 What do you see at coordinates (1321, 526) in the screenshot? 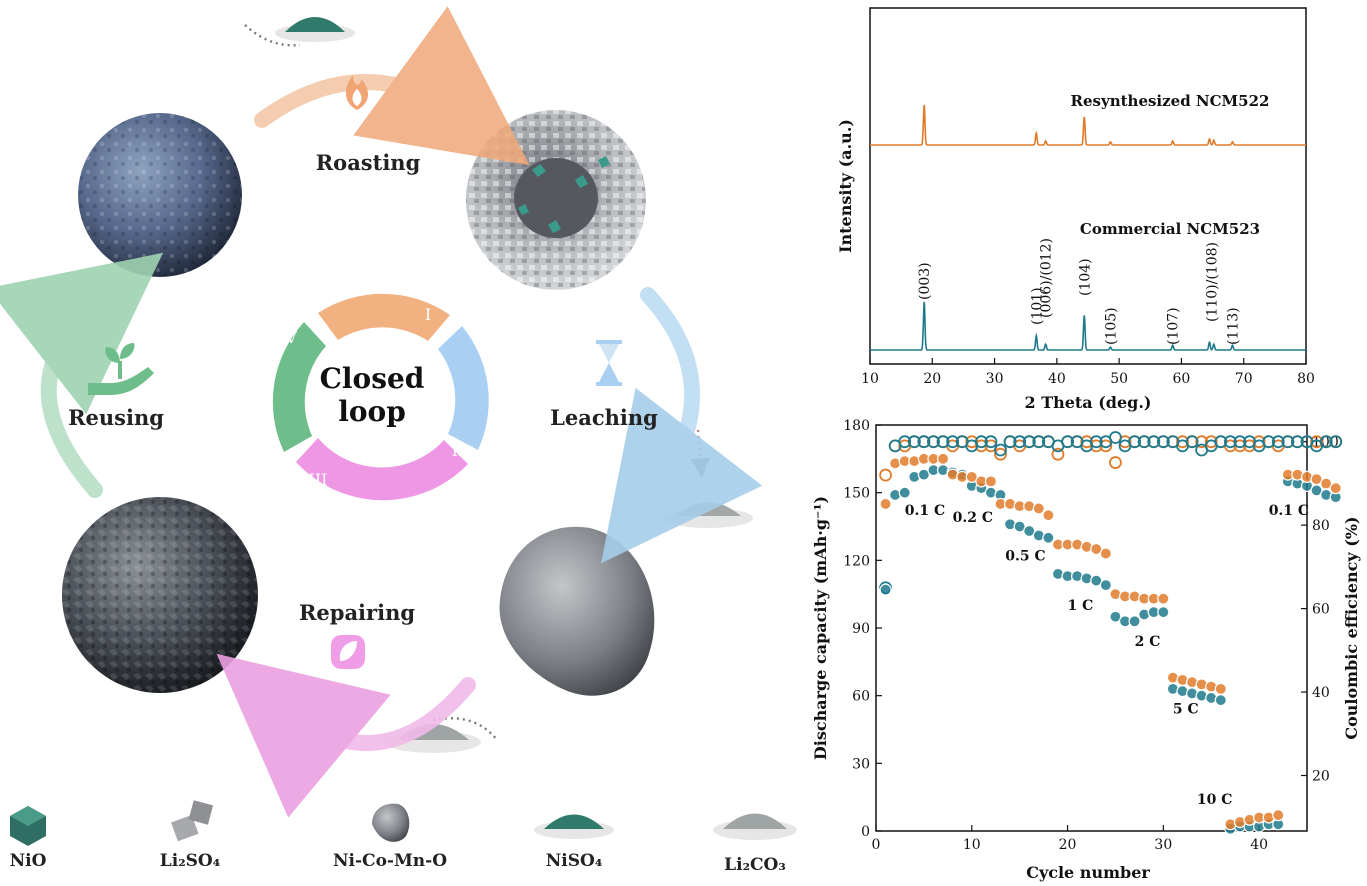
I see `rate-y2-tick-label: 80` at bounding box center [1321, 526].